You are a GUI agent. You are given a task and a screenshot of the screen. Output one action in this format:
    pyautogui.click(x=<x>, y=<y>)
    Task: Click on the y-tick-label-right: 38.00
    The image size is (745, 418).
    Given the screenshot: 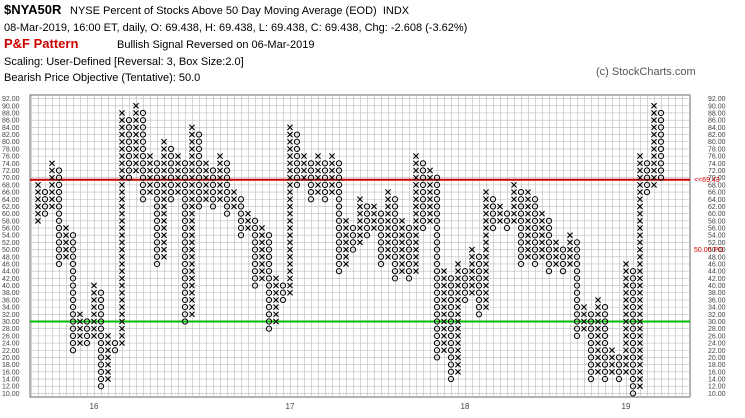 What is the action you would take?
    pyautogui.click(x=717, y=293)
    